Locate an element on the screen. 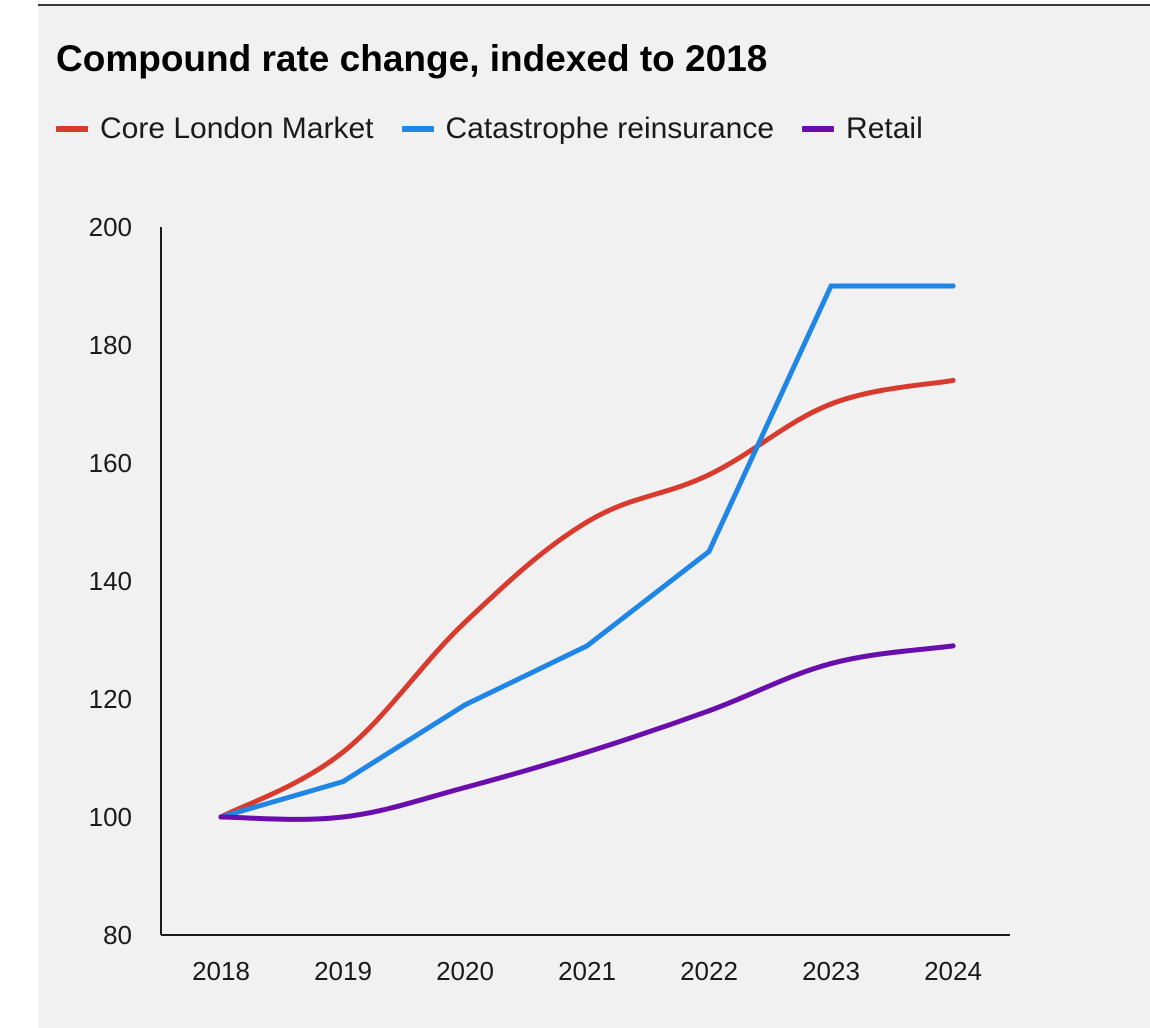 This screenshot has height=1028, width=1150. data-point-retail-2019 is located at coordinates (343, 817).